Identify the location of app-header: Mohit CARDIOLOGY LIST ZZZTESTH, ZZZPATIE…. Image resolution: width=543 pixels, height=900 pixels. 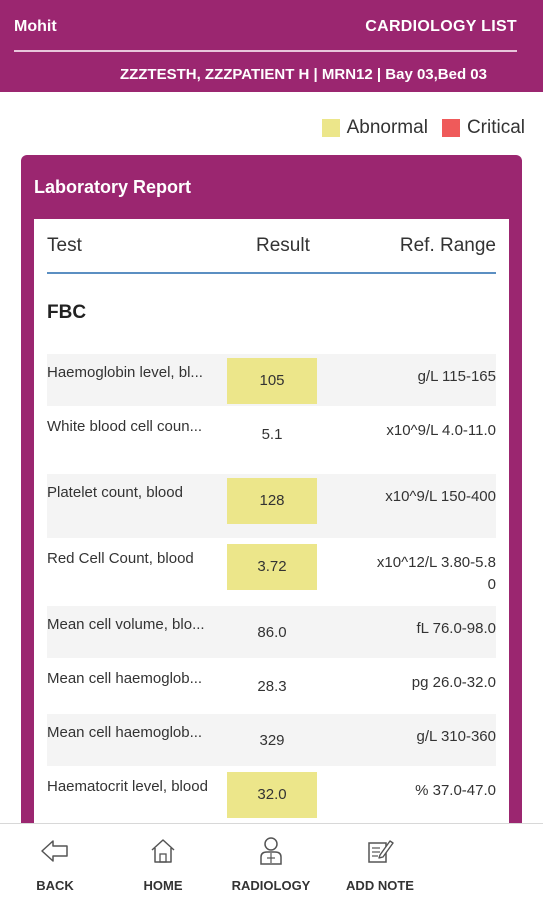
(271, 46).